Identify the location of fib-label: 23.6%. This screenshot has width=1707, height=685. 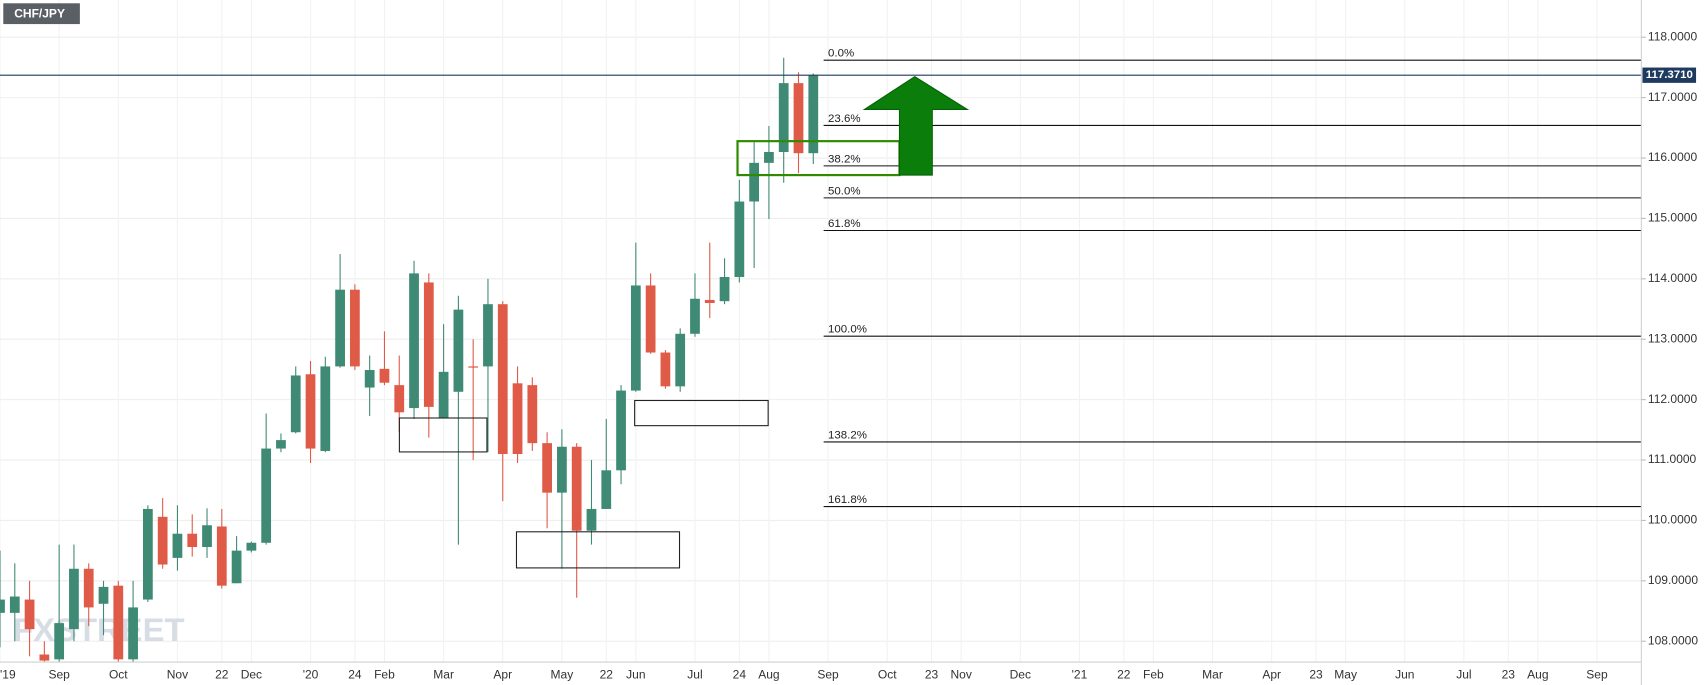
(844, 119).